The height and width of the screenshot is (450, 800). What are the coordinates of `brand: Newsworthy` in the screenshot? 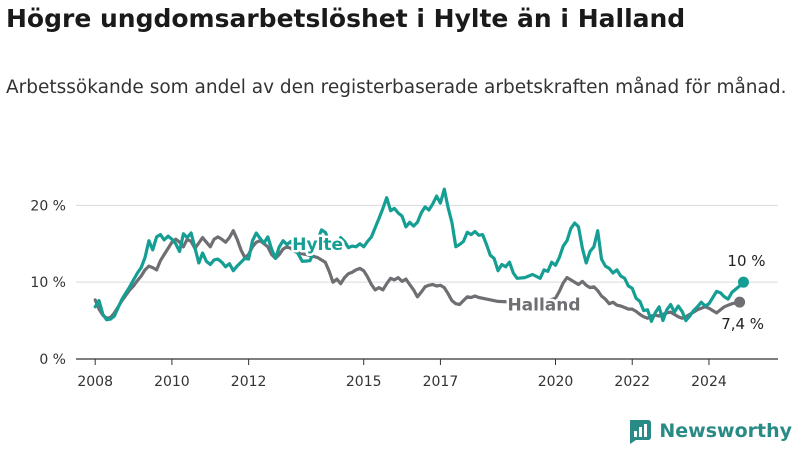 It's located at (709, 431).